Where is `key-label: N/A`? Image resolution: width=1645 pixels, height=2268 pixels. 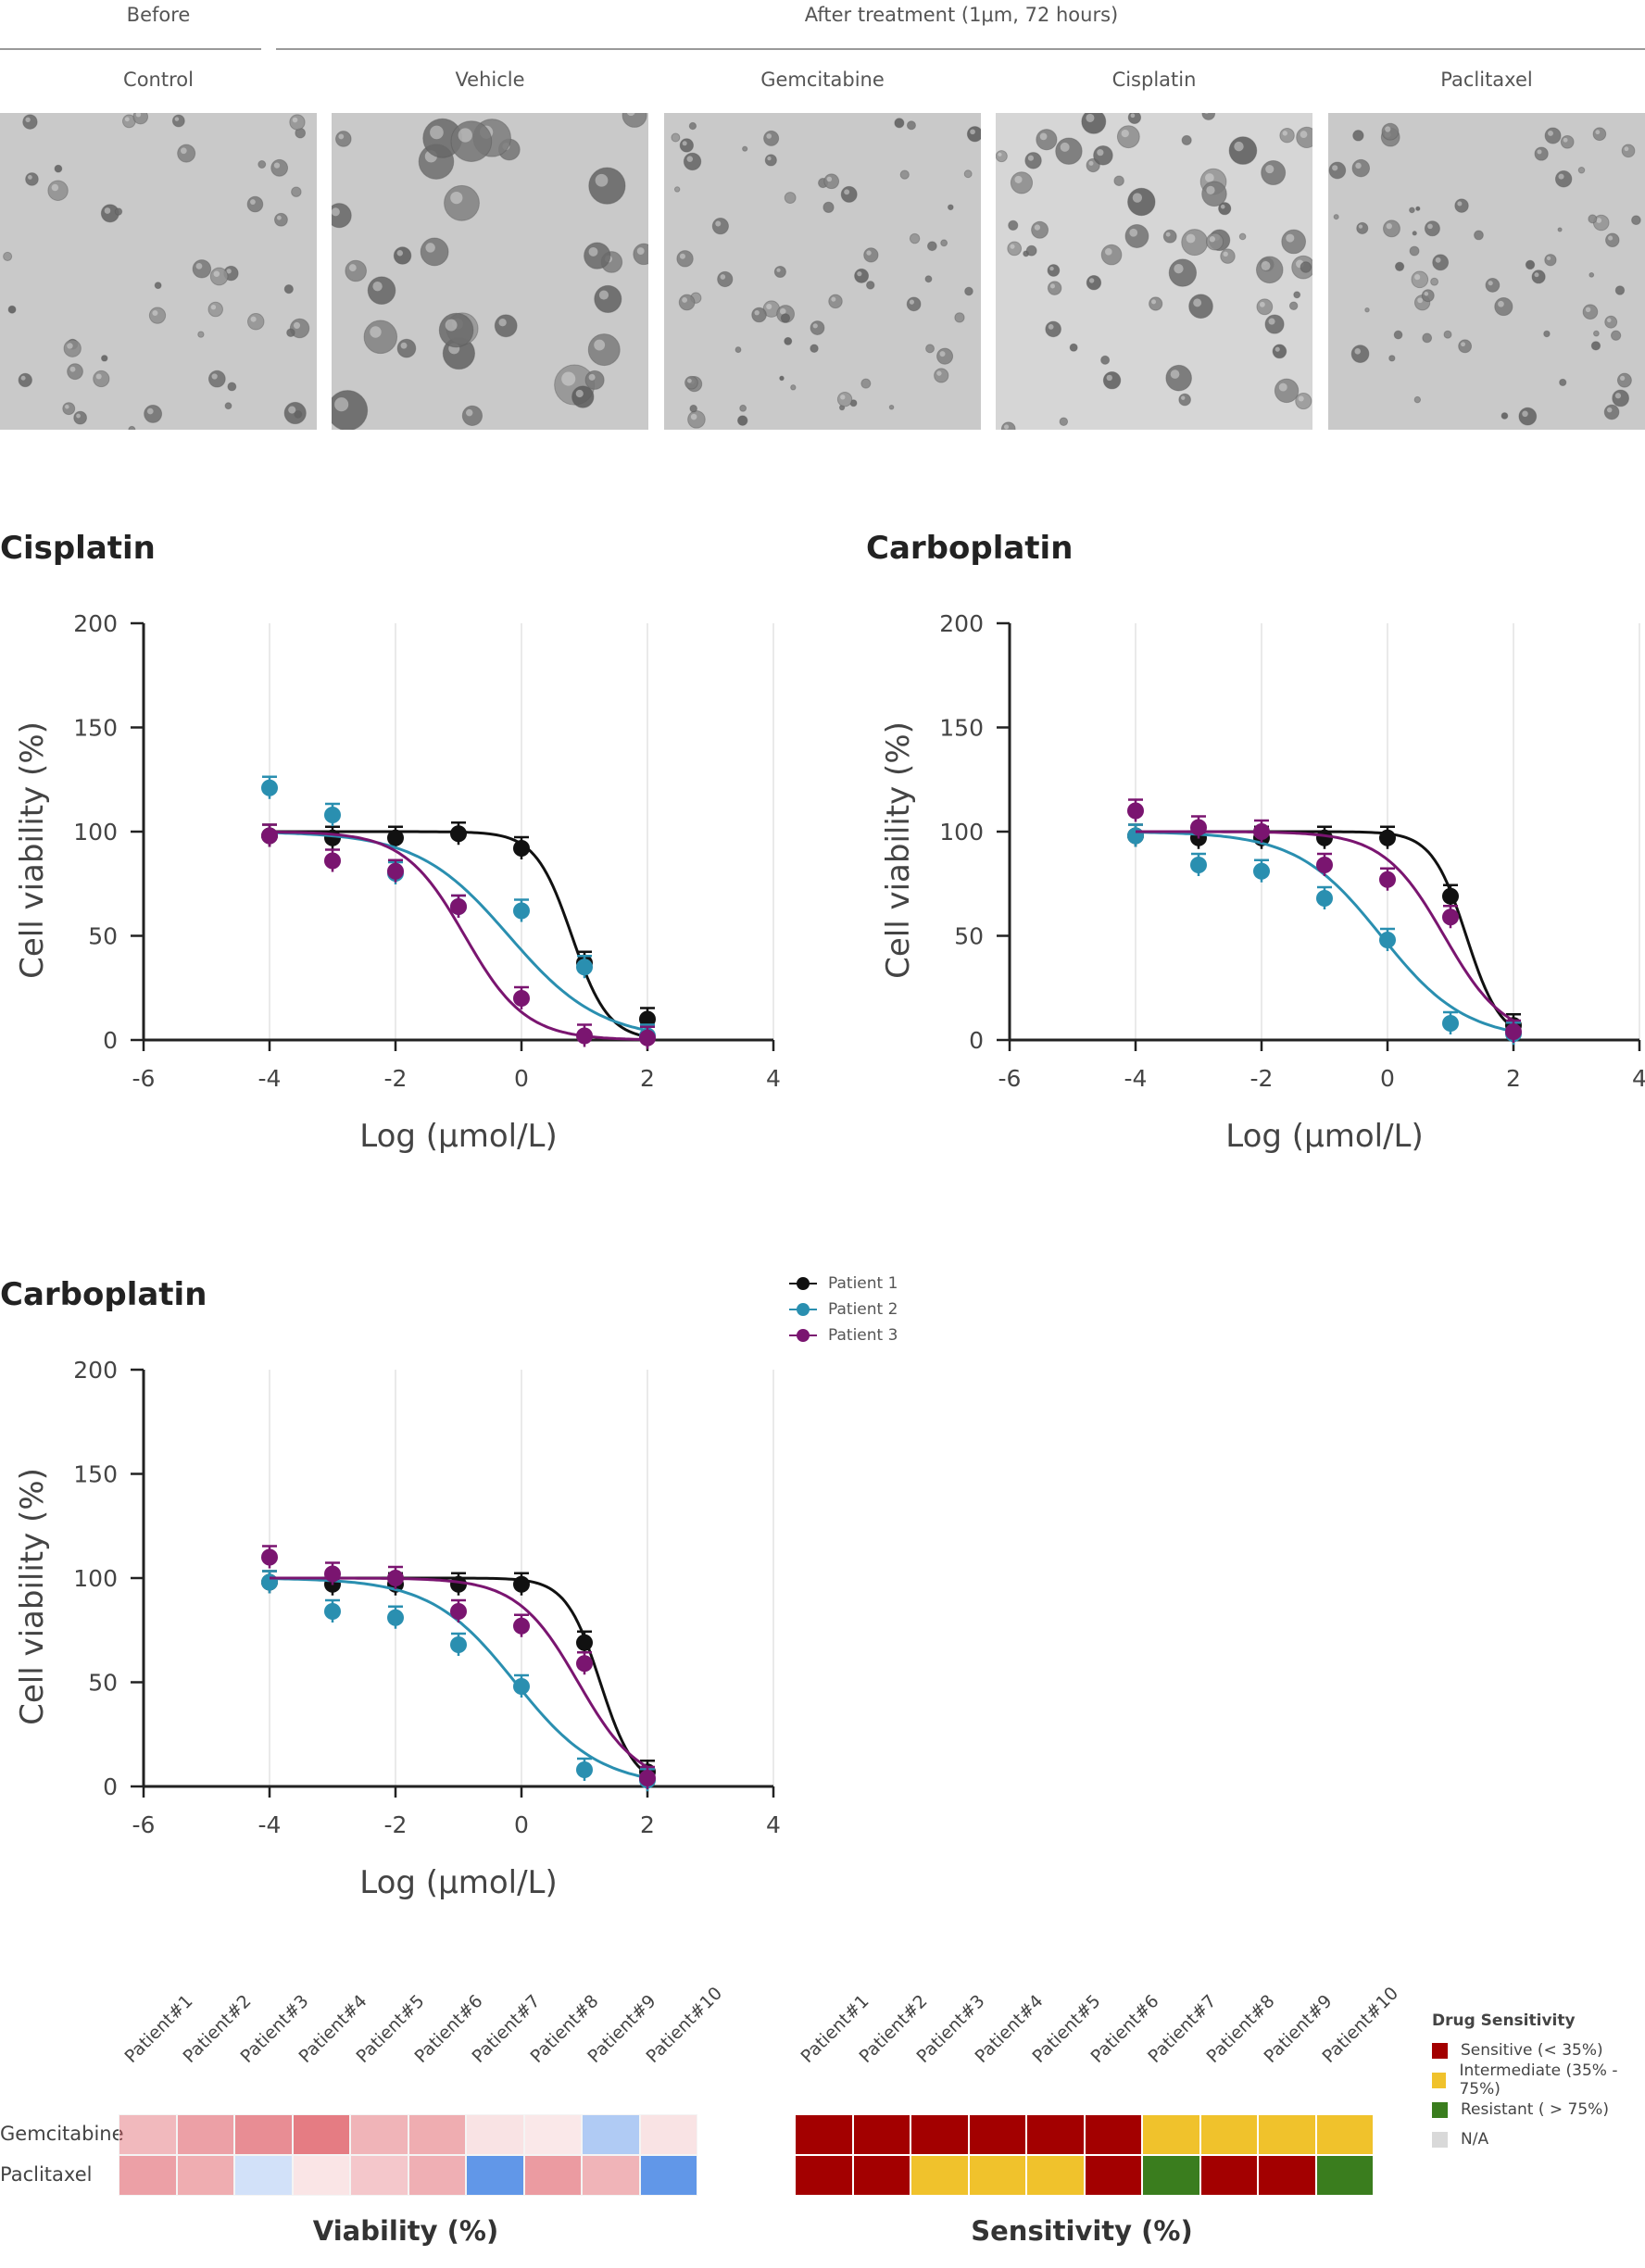
key-label: N/A is located at coordinates (1475, 2140).